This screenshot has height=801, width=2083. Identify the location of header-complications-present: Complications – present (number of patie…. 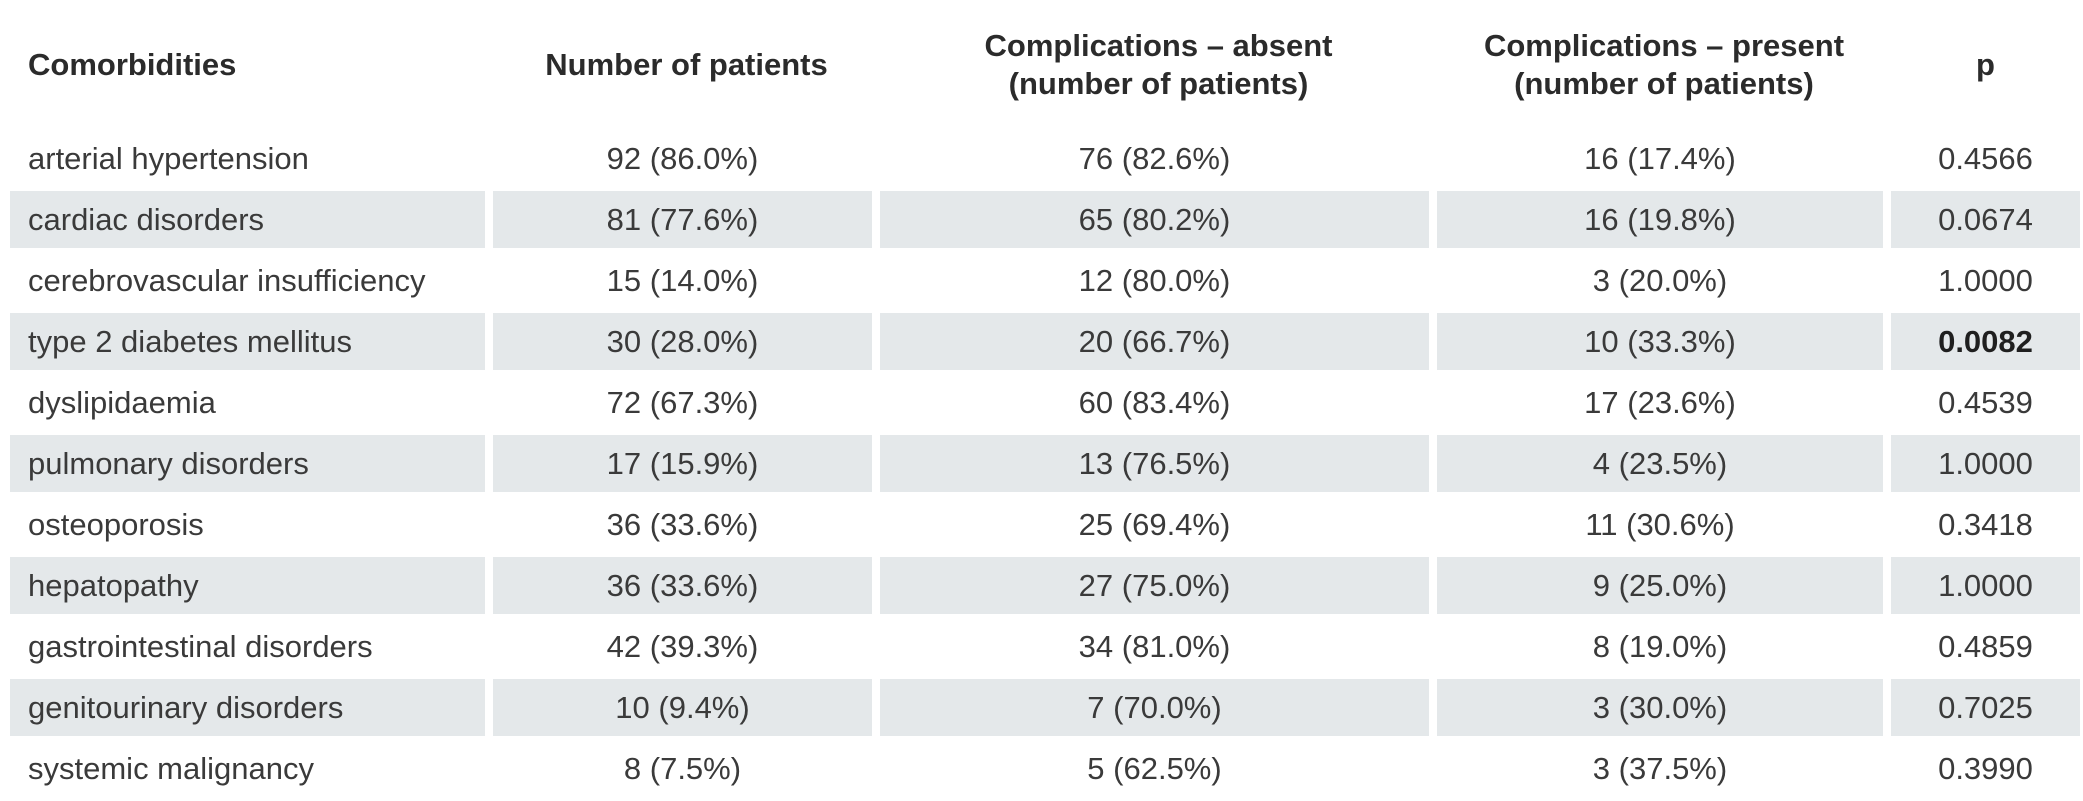
(1664, 64).